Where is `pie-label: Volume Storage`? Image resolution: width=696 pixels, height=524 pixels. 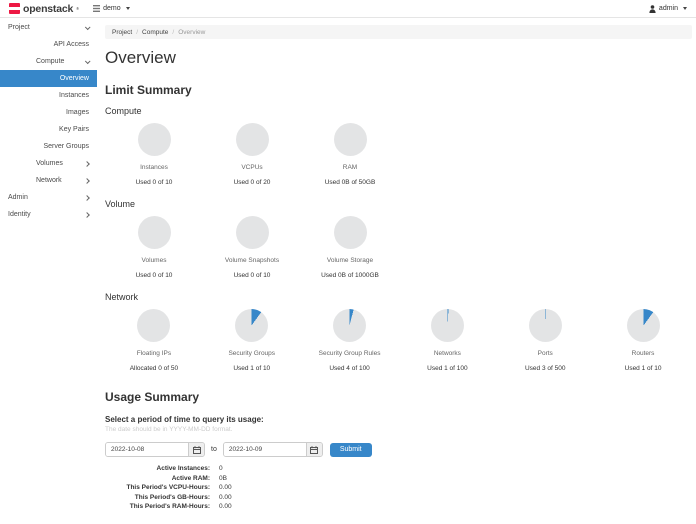
pie-label: Volume Storage is located at coordinates (350, 260).